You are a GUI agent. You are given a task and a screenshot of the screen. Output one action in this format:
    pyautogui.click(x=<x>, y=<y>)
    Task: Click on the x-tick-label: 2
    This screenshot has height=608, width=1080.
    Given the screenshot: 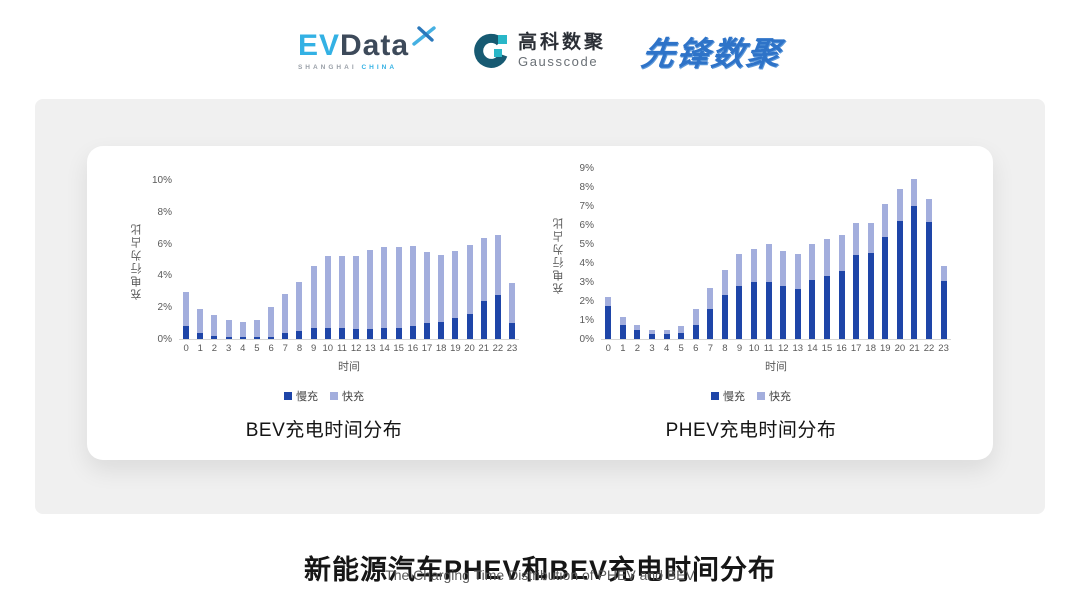 What is the action you would take?
    pyautogui.click(x=637, y=348)
    